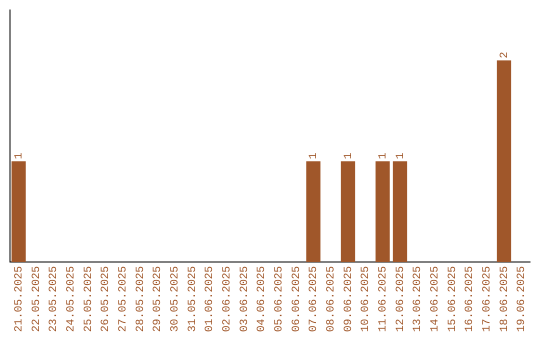 This screenshot has width=540, height=340. Describe the element at coordinates (348, 299) in the screenshot. I see `x-tick-label: 09.06.2025` at that location.